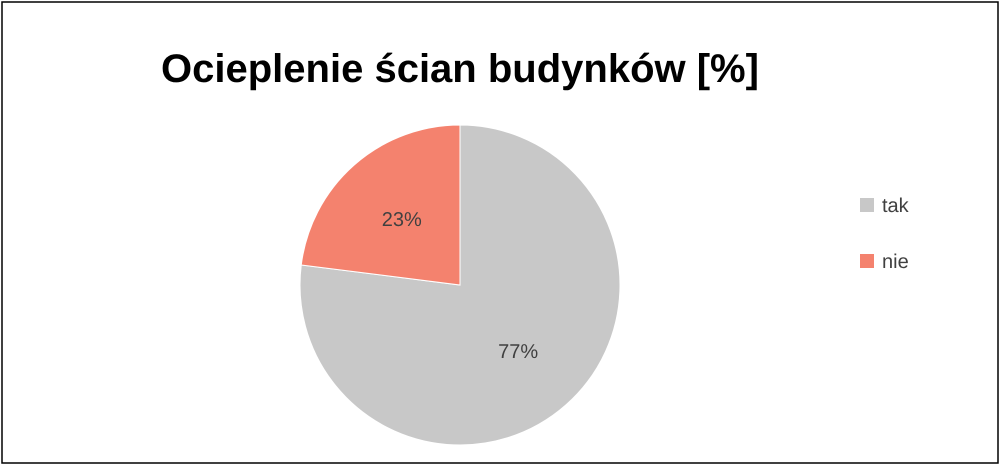  What do you see at coordinates (895, 262) in the screenshot?
I see `legend-label: nie` at bounding box center [895, 262].